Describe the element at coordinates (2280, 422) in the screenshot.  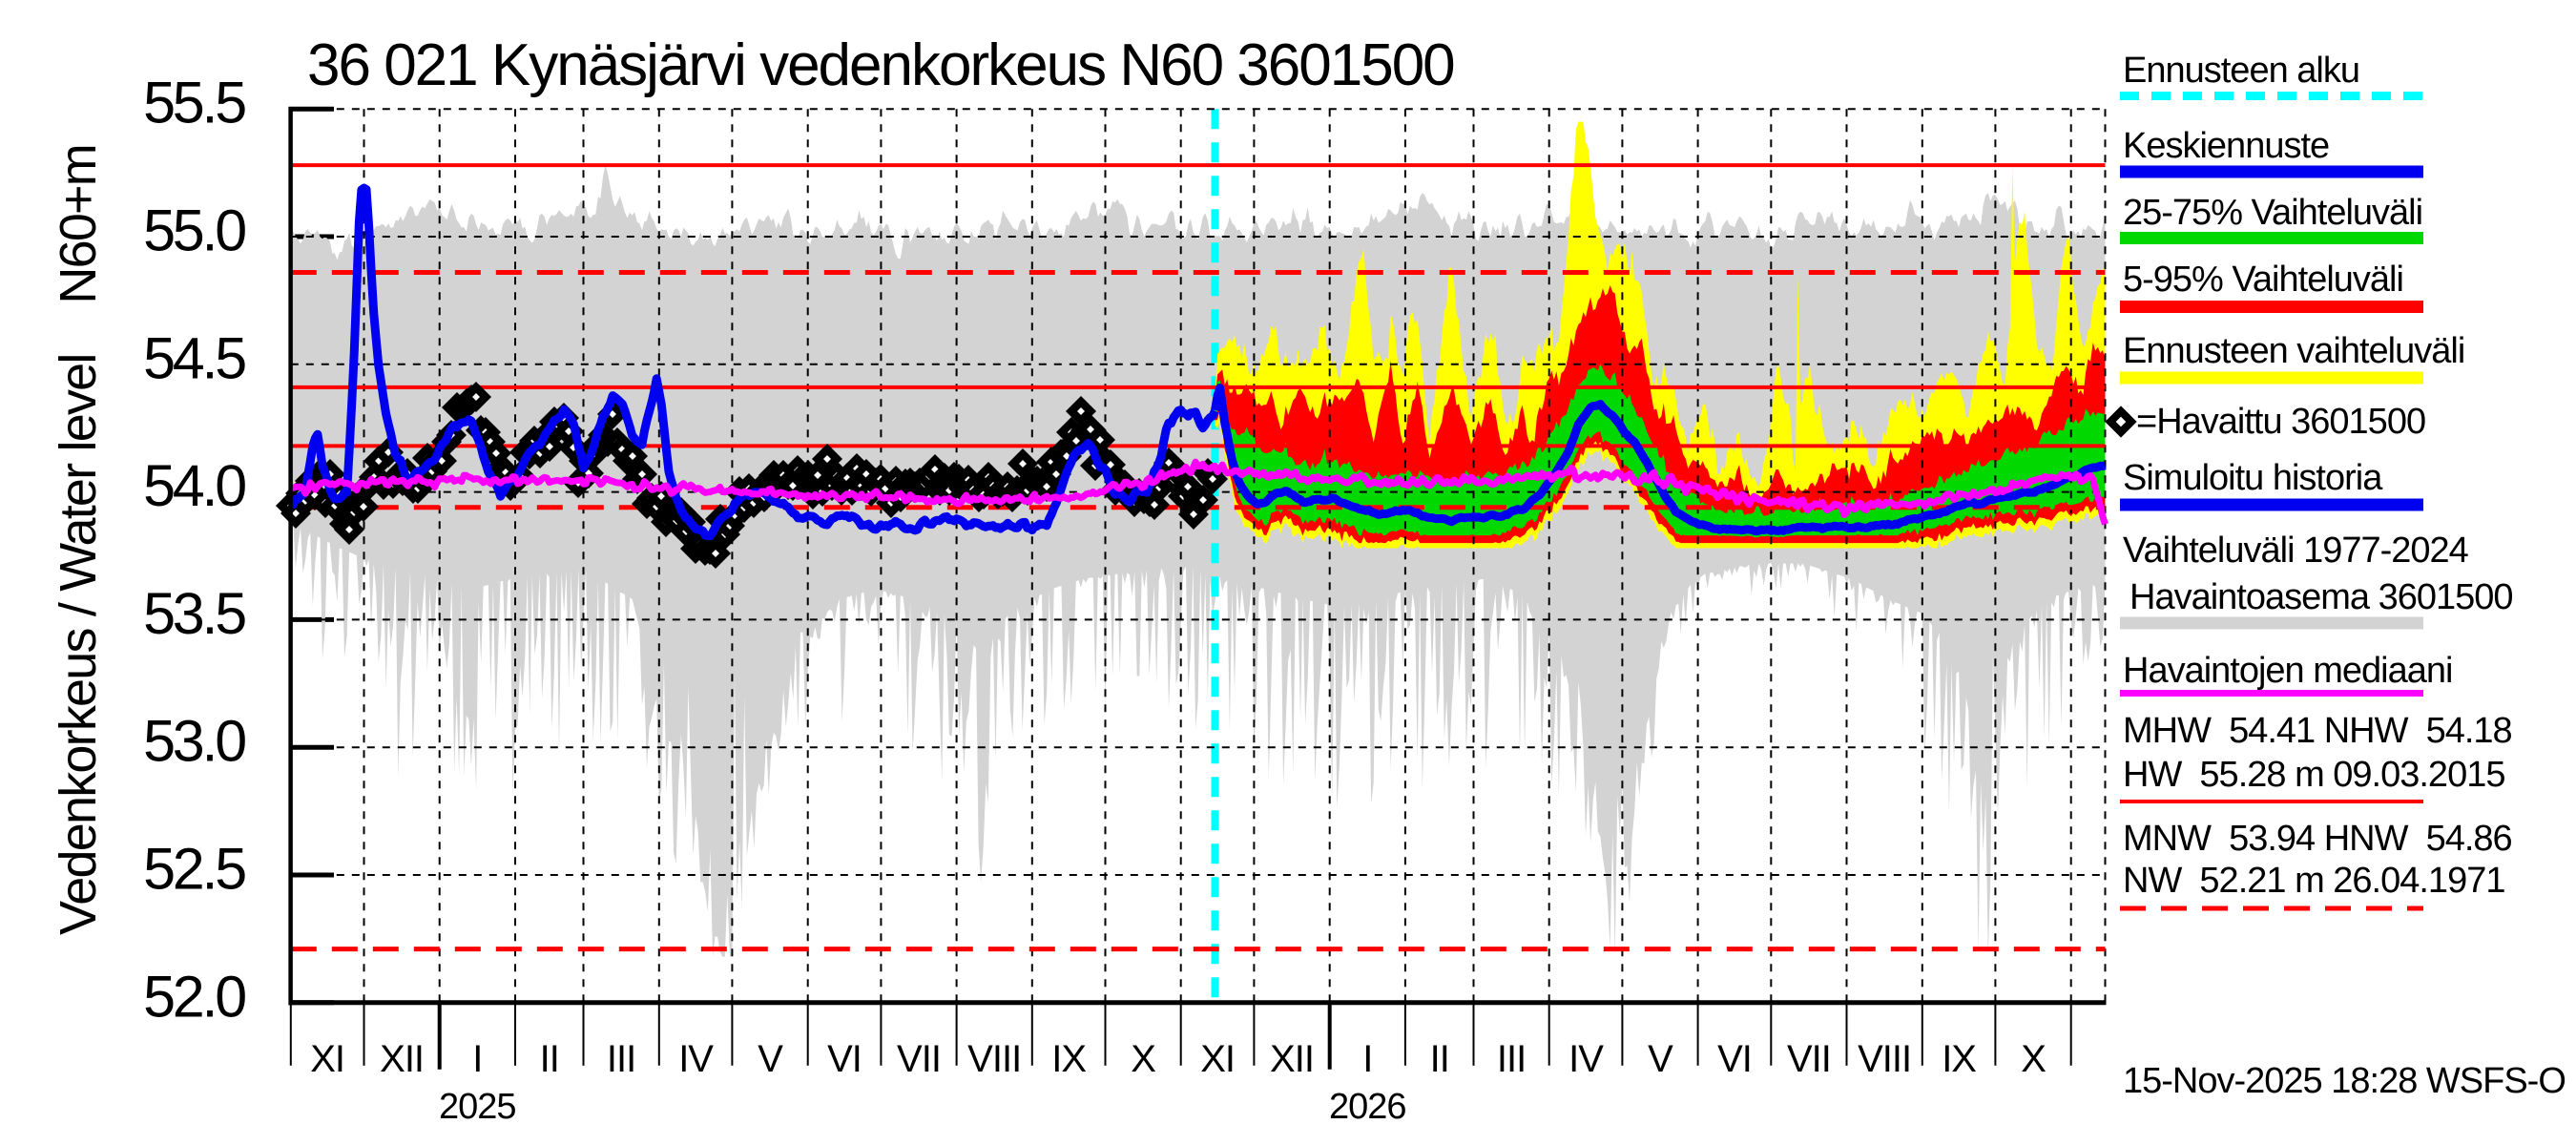
I see `svg-text: =Havaittu 3601500` at that location.